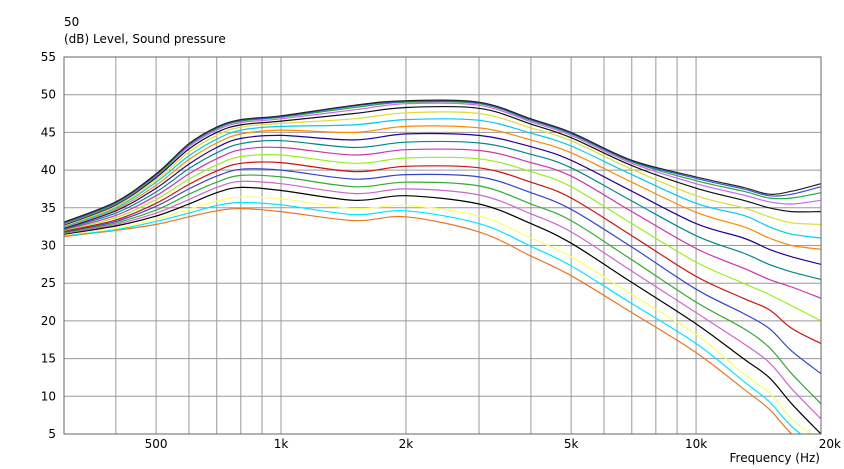 The width and height of the screenshot is (844, 469). Describe the element at coordinates (830, 444) in the screenshot. I see `x-tick-label: 20k` at that location.